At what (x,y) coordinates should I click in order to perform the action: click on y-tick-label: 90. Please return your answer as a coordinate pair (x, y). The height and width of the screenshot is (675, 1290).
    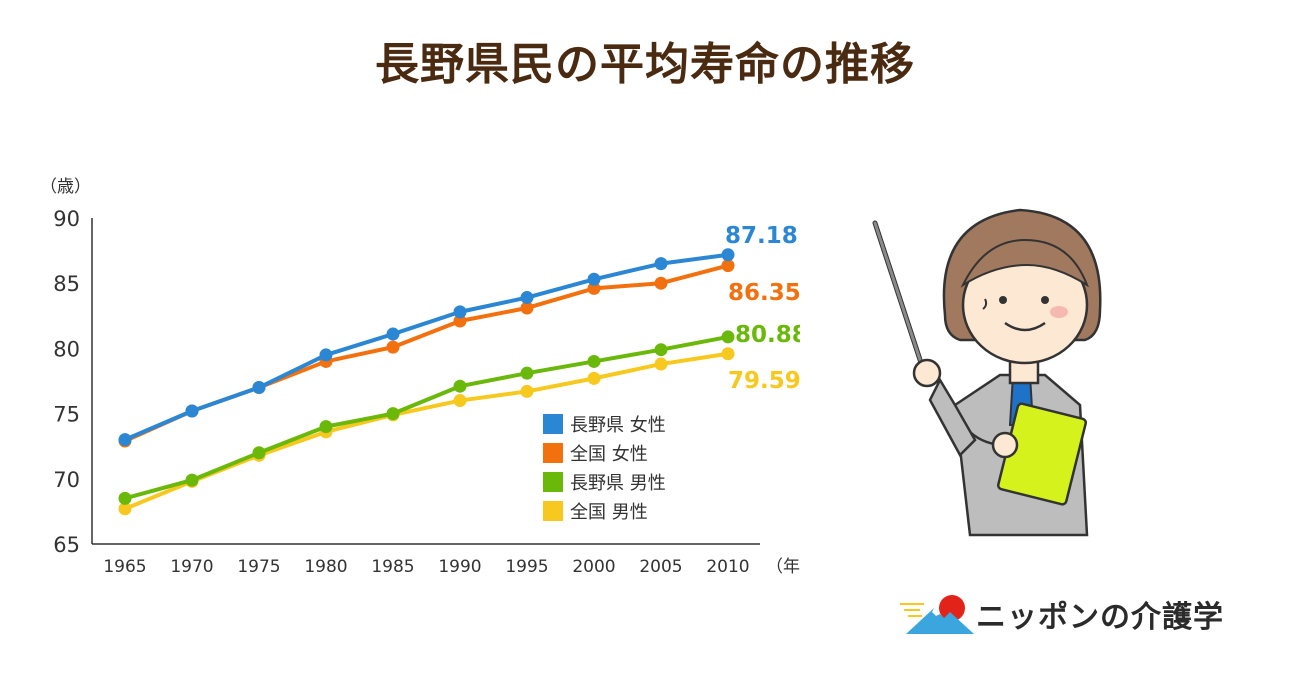
    Looking at the image, I should click on (66, 219).